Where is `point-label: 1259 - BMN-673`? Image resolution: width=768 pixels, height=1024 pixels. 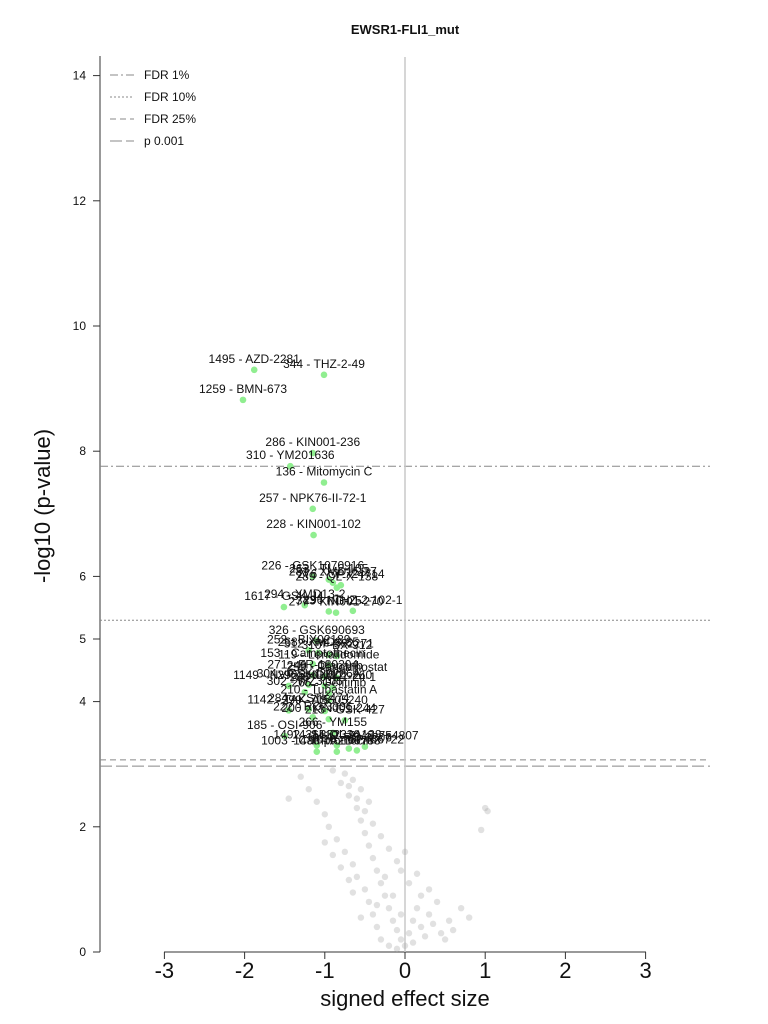
point-label: 1259 - BMN-673 is located at coordinates (243, 389).